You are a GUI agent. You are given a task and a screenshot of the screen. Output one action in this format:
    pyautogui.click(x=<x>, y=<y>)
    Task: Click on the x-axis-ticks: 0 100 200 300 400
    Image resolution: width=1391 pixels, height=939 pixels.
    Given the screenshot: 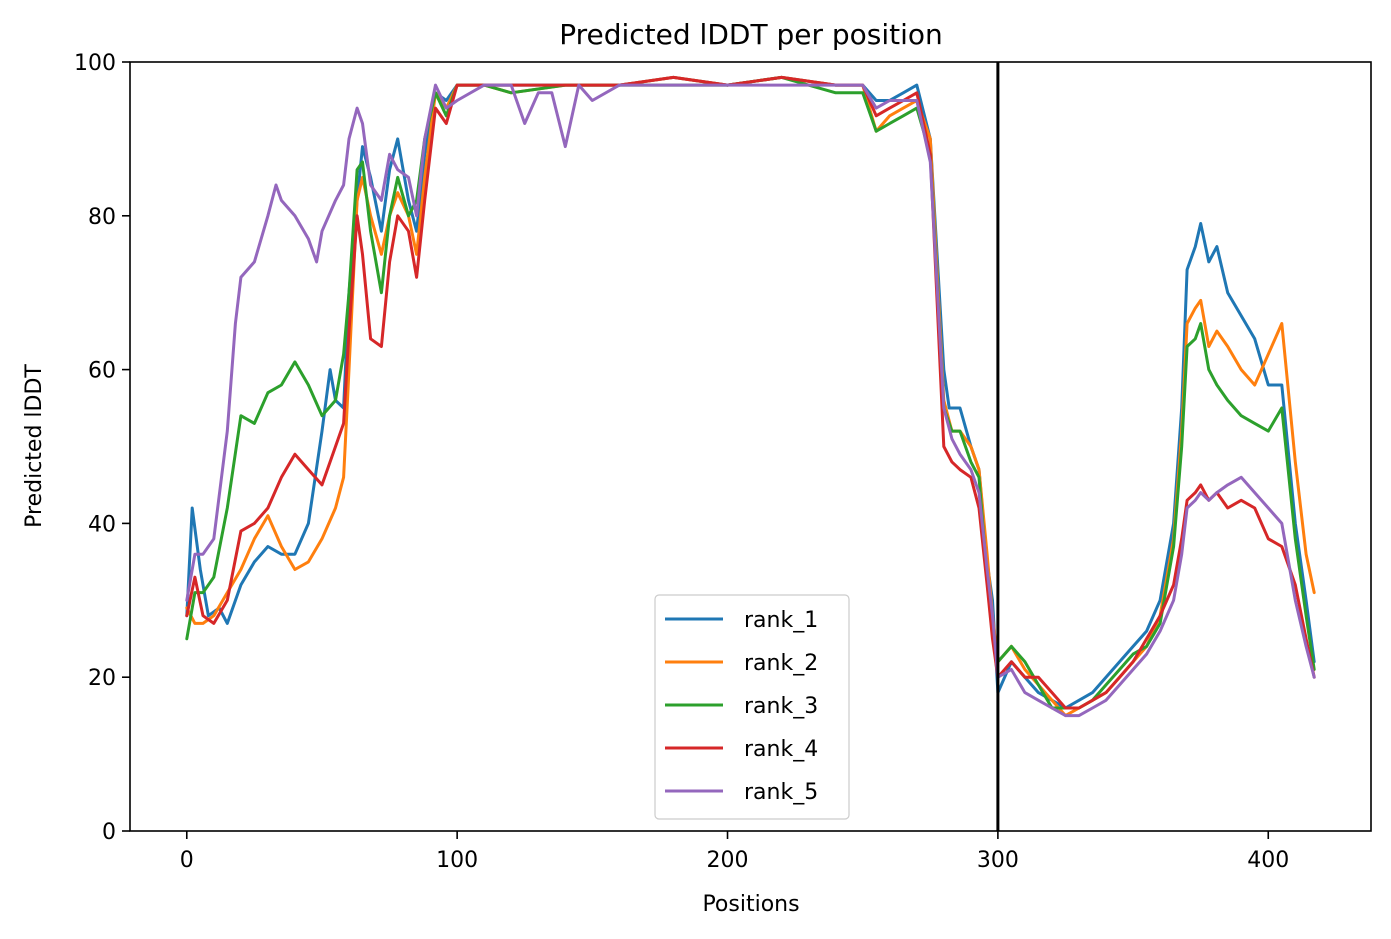 What is the action you would take?
    pyautogui.click(x=734, y=852)
    